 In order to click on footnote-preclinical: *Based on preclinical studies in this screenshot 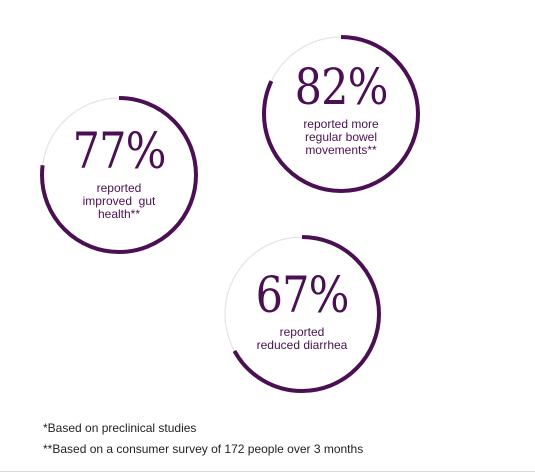, I will do `click(120, 428)`.